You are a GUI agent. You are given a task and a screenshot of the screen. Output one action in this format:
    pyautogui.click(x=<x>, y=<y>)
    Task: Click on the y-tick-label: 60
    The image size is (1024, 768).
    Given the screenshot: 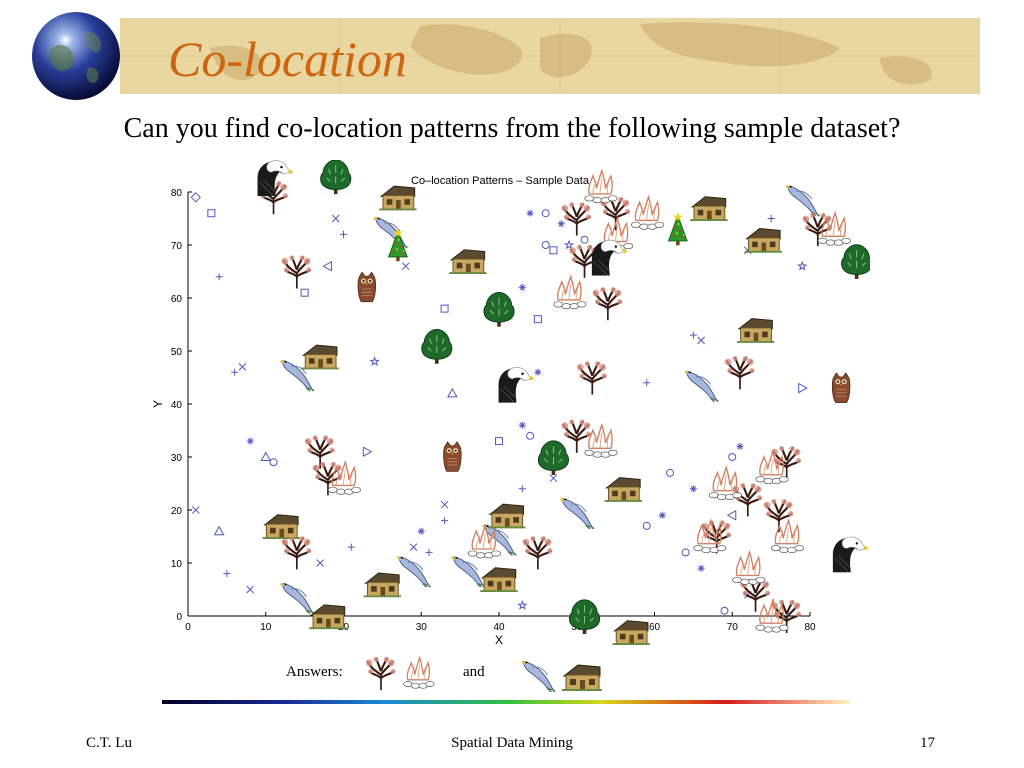 What is the action you would take?
    pyautogui.click(x=177, y=299)
    